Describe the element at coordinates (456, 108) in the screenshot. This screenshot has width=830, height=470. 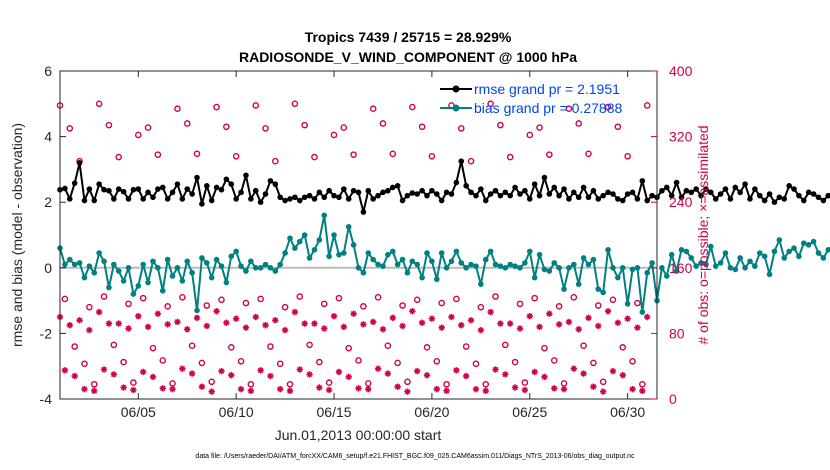
I see `legend-bias-marker` at that location.